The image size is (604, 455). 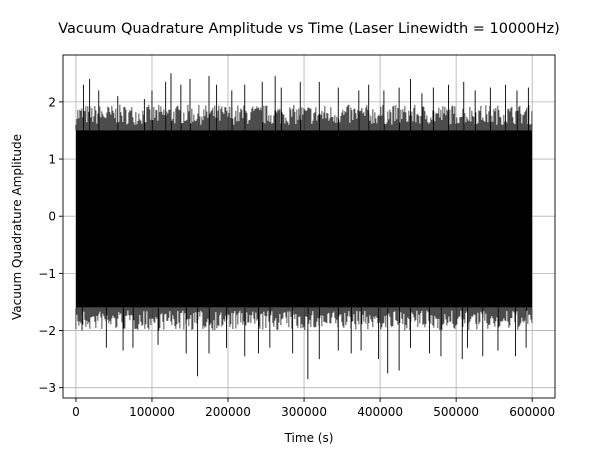 I want to click on y-tick-label: 1, so click(x=52, y=160).